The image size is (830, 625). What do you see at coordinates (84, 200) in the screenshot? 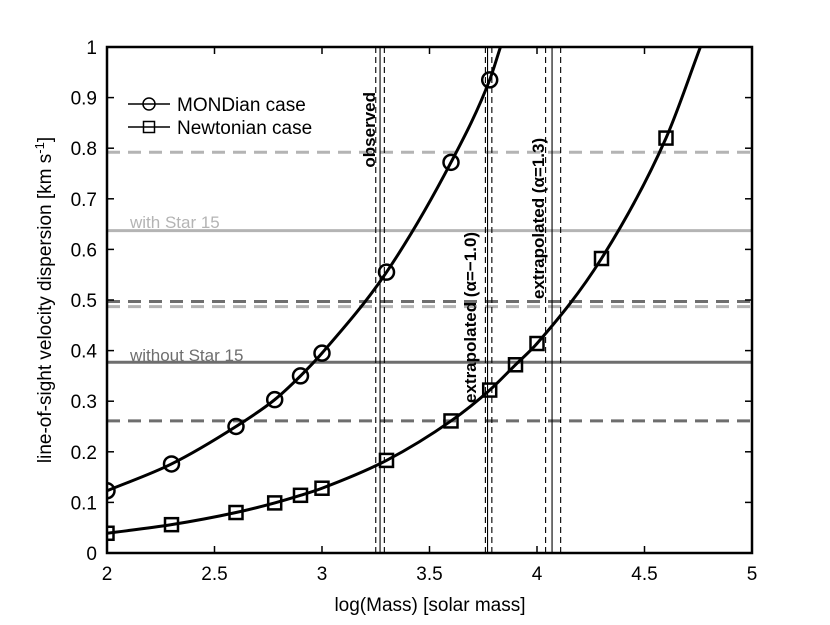
I see `y-tick-label-7: 0.7` at bounding box center [84, 200].